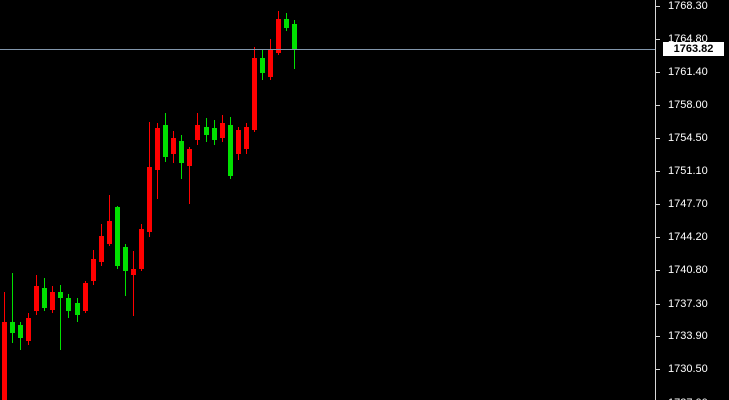  Describe the element at coordinates (688, 71) in the screenshot. I see `axis-tick-label: 1761.40` at that location.